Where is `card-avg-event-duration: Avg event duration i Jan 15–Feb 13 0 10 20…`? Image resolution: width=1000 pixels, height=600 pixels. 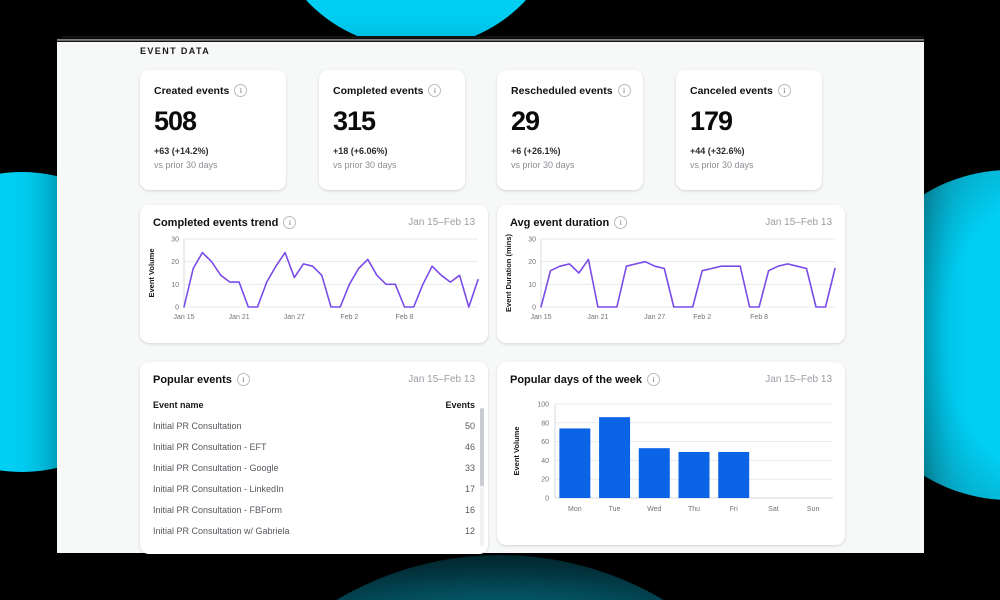 card-avg-event-duration: Avg event duration i Jan 15–Feb 13 0 10 20… is located at coordinates (671, 274).